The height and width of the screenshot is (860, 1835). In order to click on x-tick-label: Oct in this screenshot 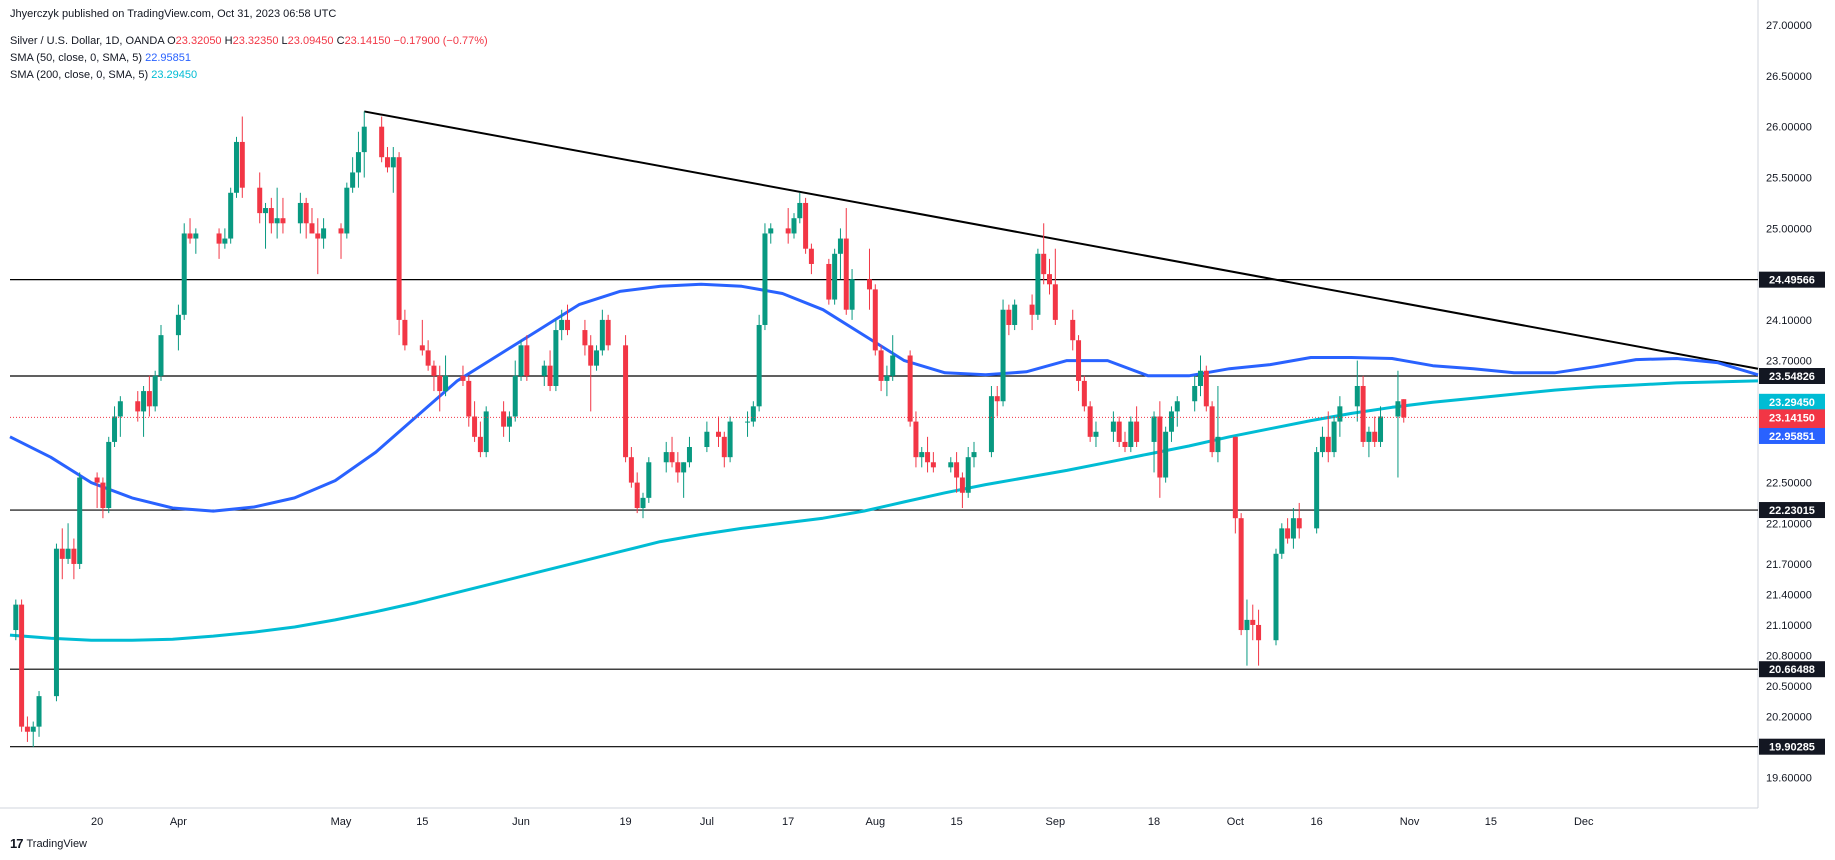, I will do `click(1235, 822)`.